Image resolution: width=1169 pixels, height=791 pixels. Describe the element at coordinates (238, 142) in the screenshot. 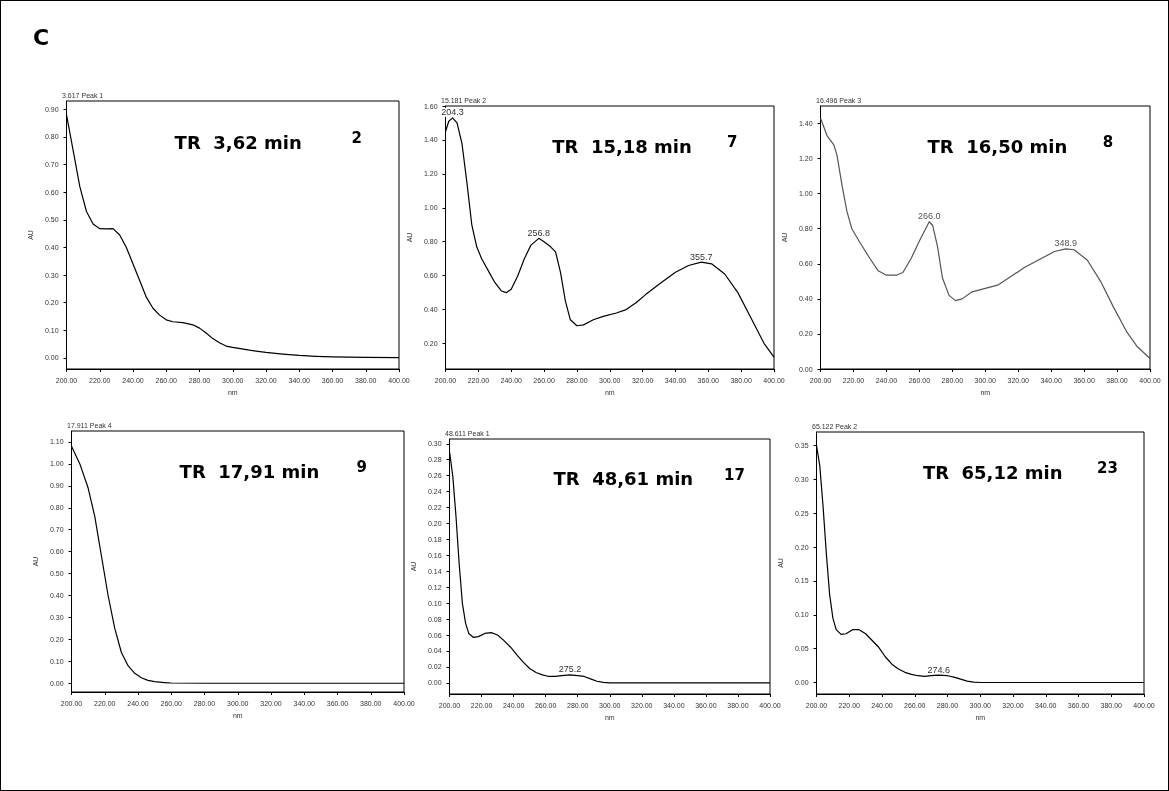

I see `annotation: TR 3,62 min` at that location.